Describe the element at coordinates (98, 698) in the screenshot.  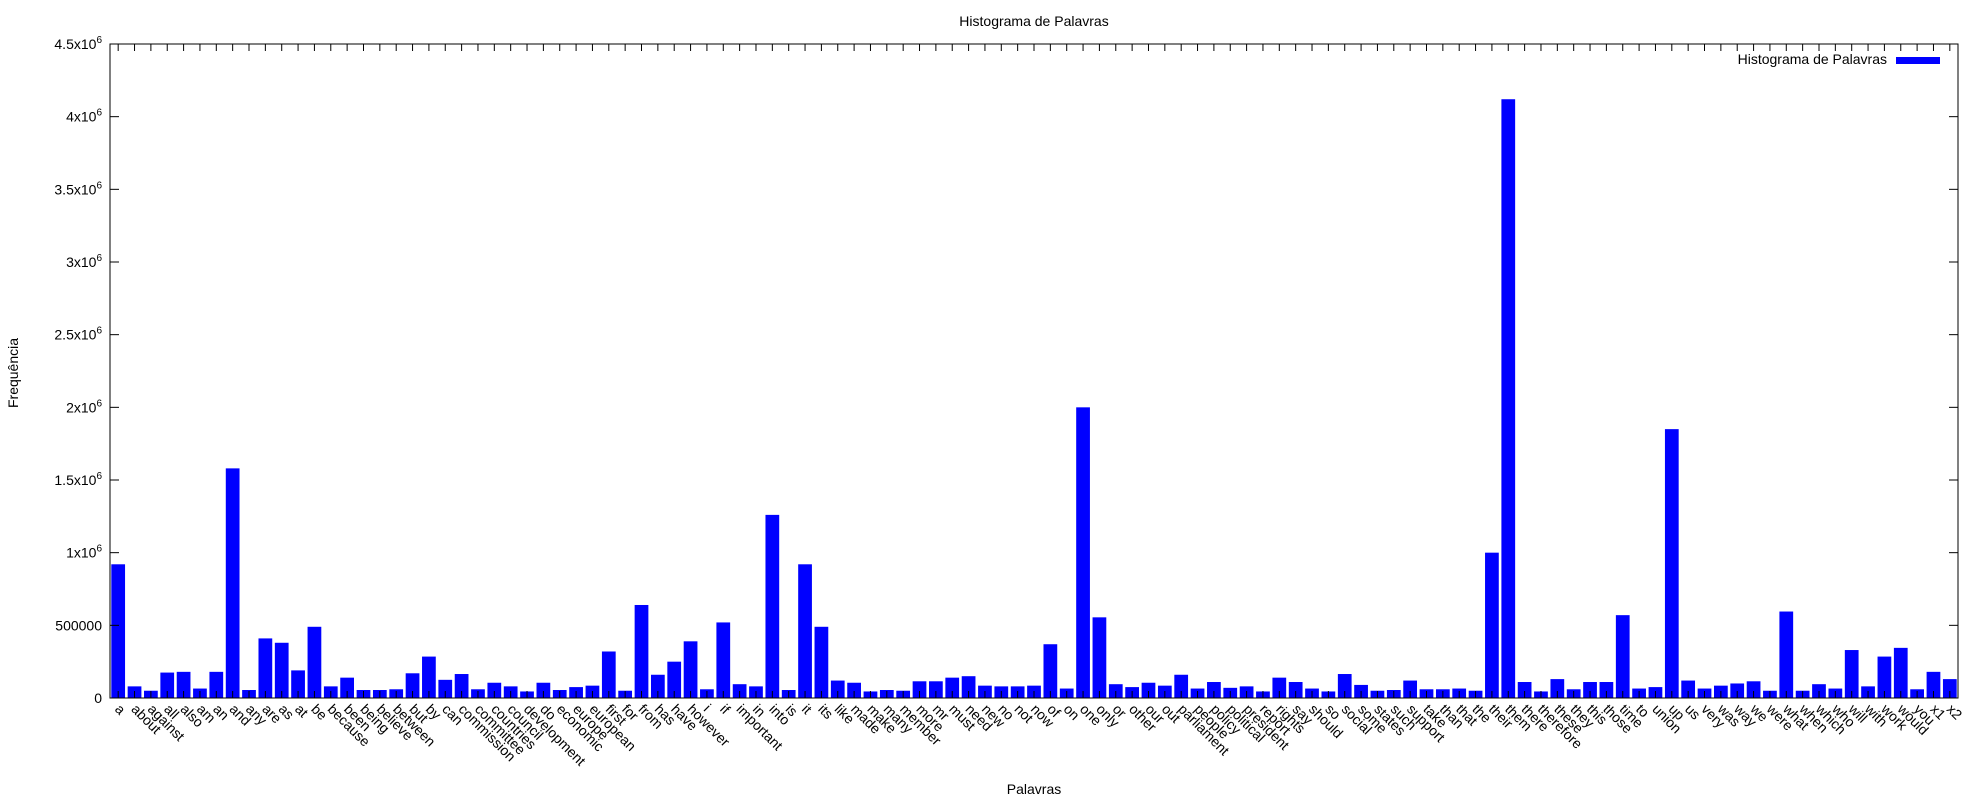
I see `y-tick-label: 0` at that location.